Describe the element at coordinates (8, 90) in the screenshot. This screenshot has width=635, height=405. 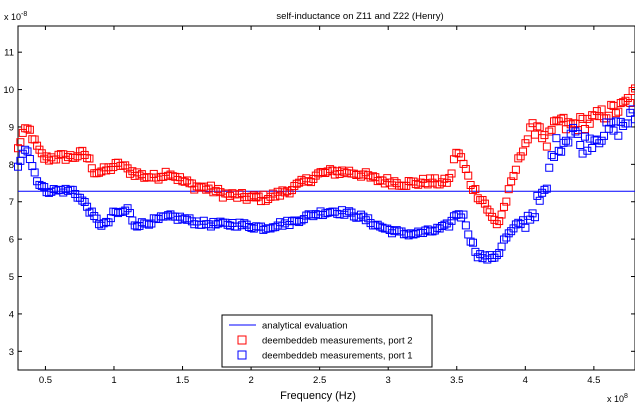
I see `y-tick-label: 10` at that location.